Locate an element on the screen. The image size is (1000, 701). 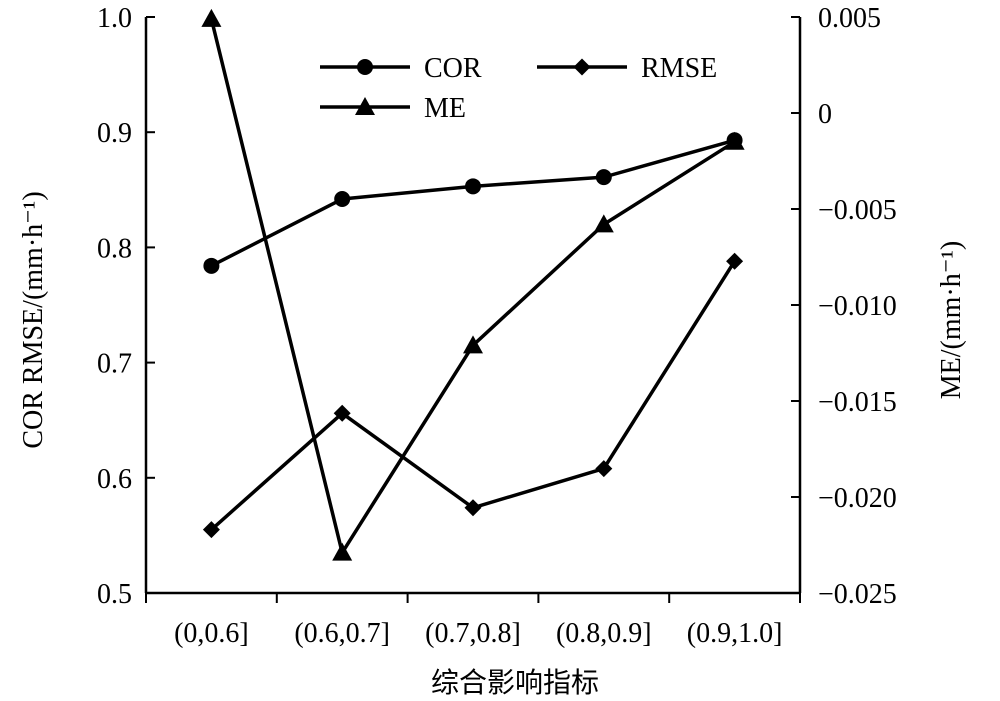
y-right-tick-label: −0.020 is located at coordinates (857, 498).